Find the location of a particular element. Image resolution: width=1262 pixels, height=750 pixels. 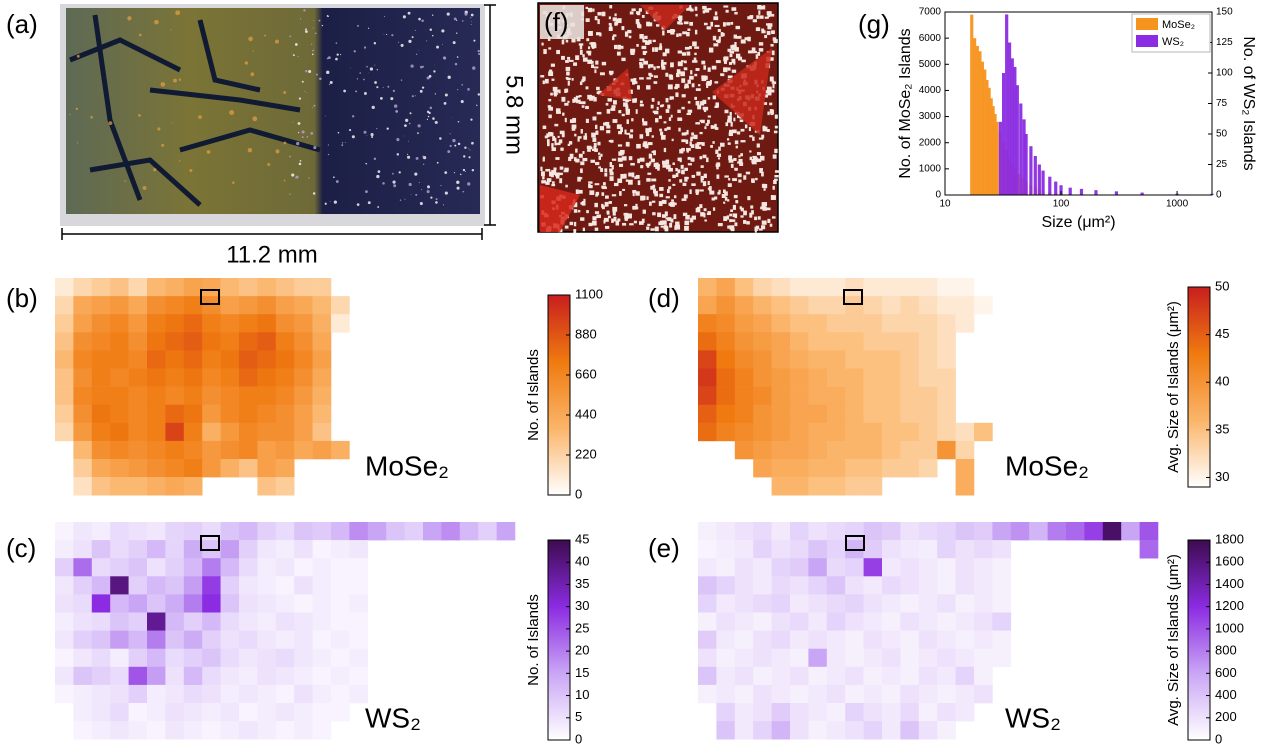

y2-tick-label: 75 is located at coordinates (1222, 103).